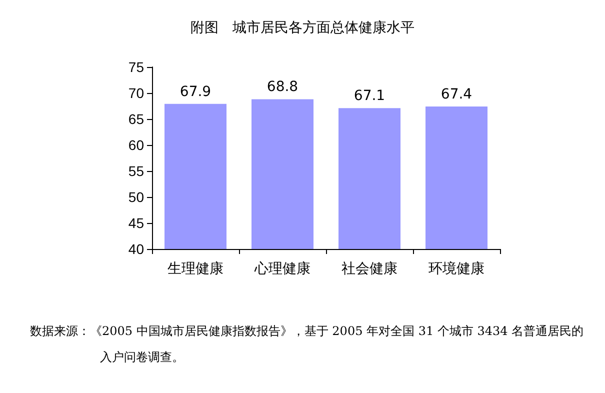 This screenshot has width=605, height=393. I want to click on data-label: 67.4, so click(456, 94).